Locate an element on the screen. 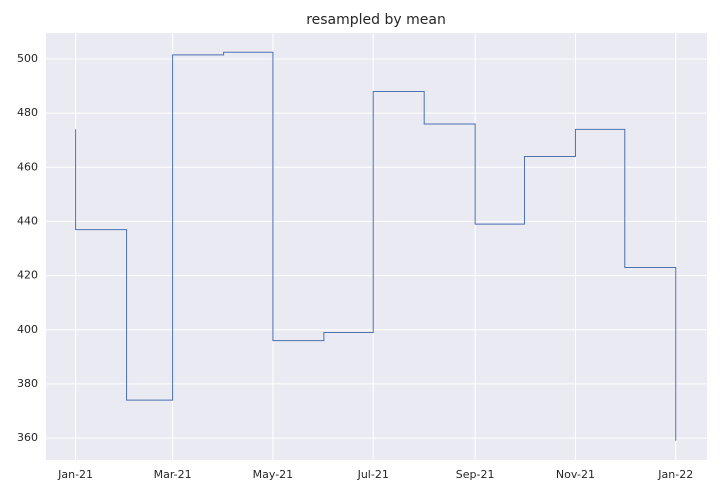  x-tick-label: Sep-21 is located at coordinates (475, 474).